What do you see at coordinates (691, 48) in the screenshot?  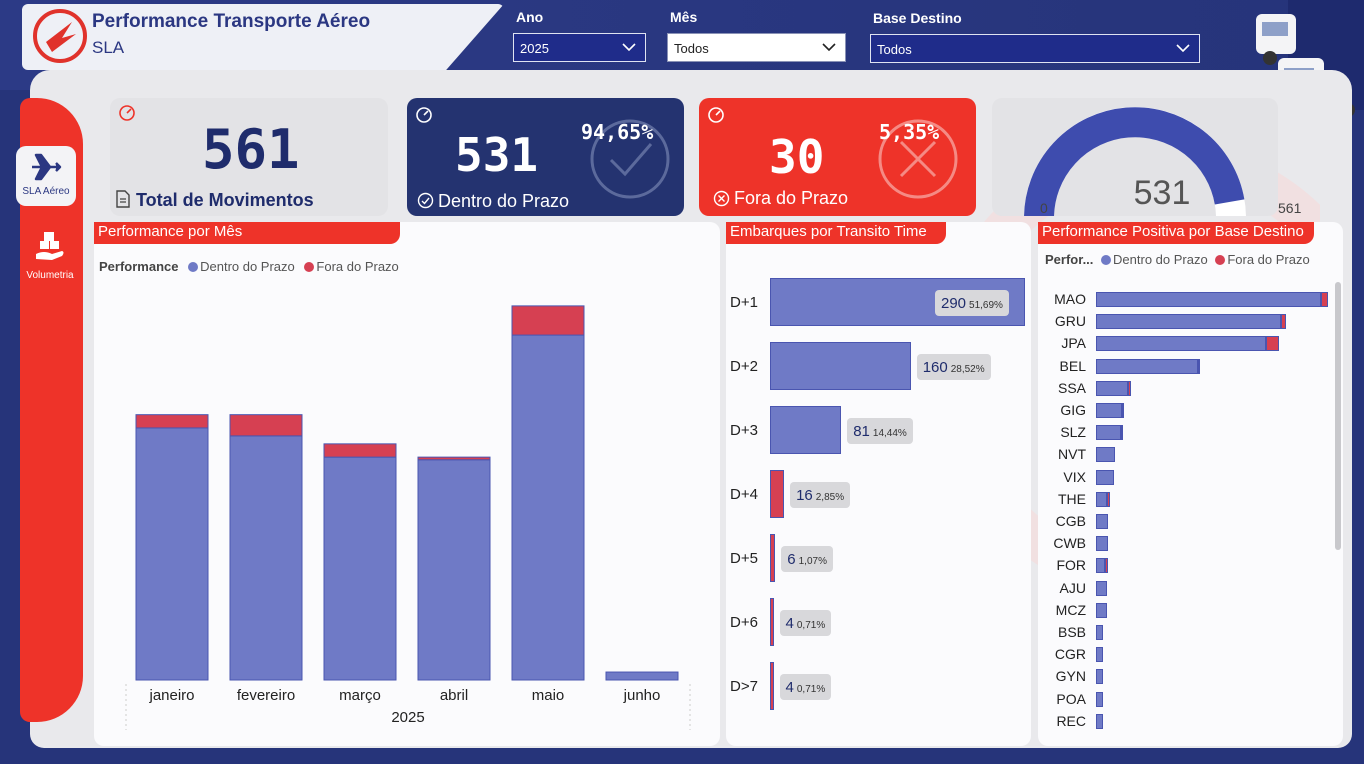 I see `filter-mes-value: Todos` at bounding box center [691, 48].